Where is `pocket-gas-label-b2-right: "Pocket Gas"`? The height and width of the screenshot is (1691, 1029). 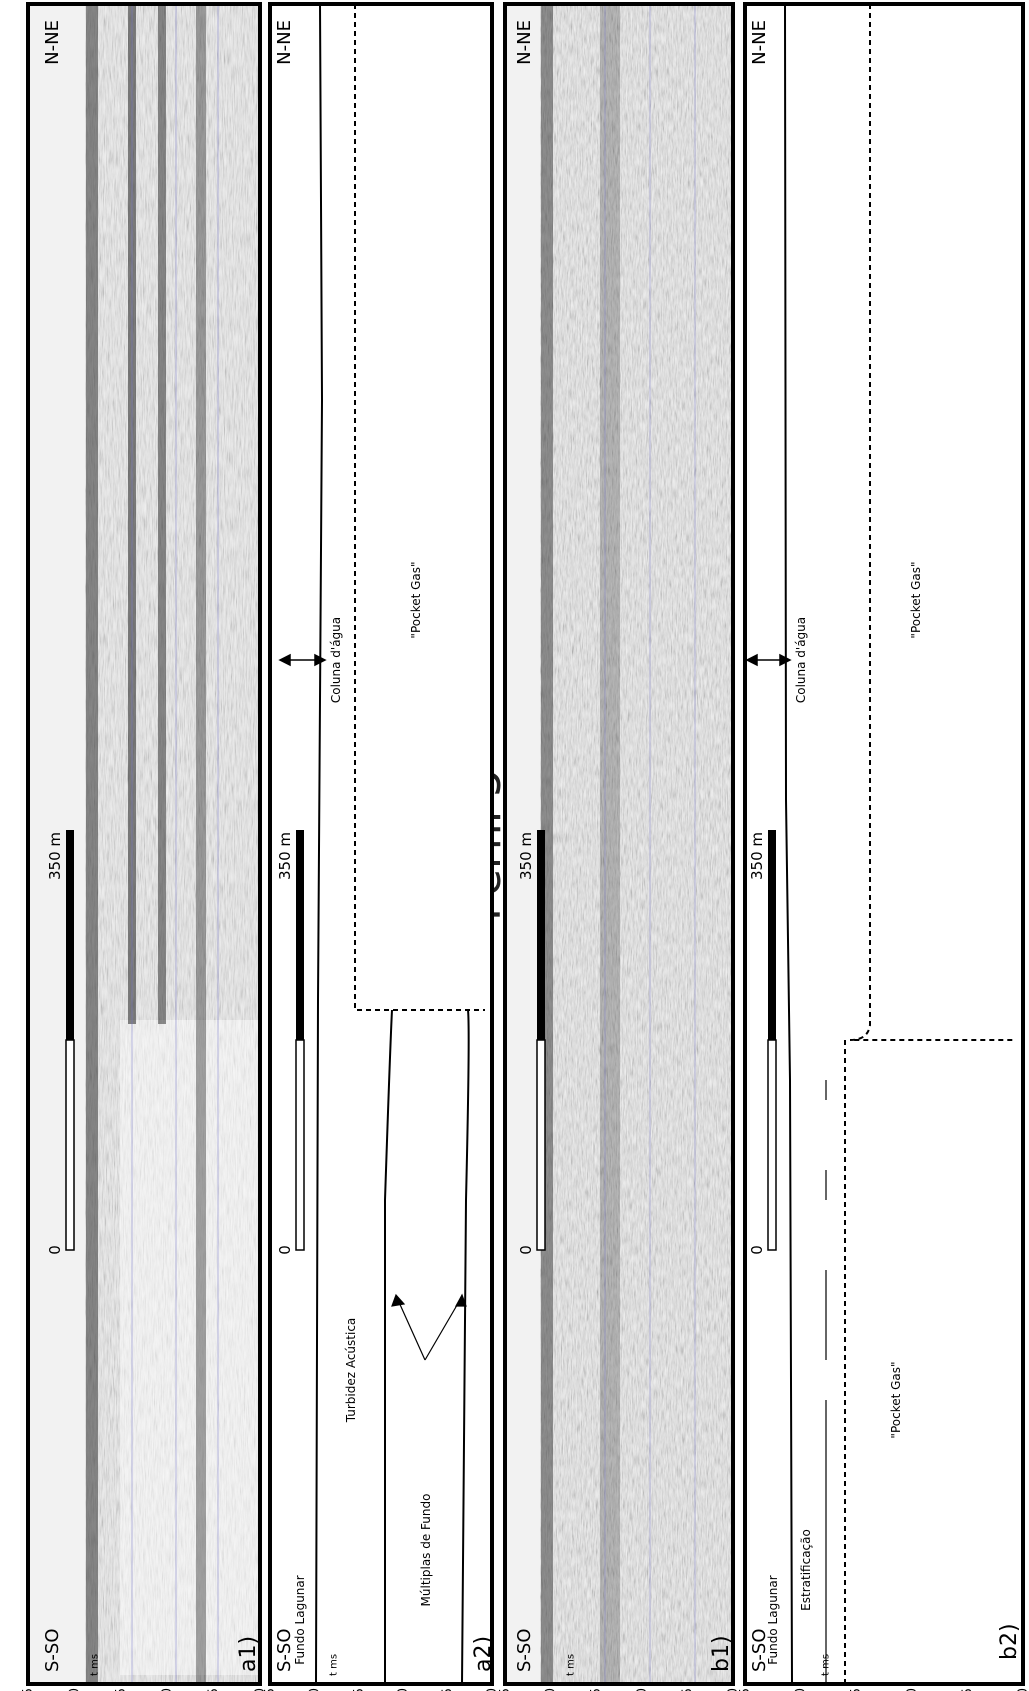 pocket-gas-label-b2-right: "Pocket Gas" is located at coordinates (916, 599).